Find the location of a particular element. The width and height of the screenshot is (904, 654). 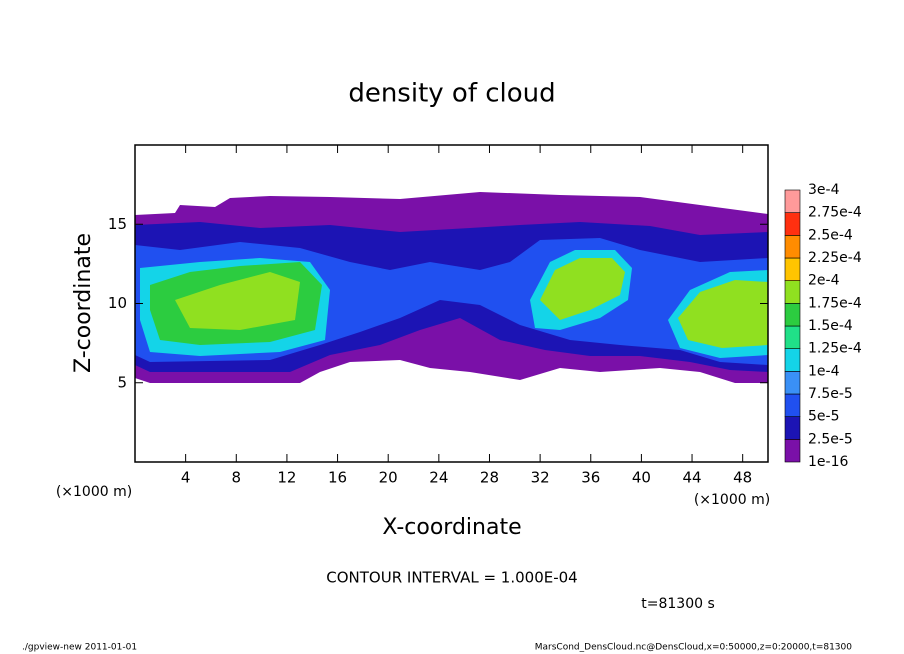

colorbar-label: 1.75e-4 is located at coordinates (835, 303).